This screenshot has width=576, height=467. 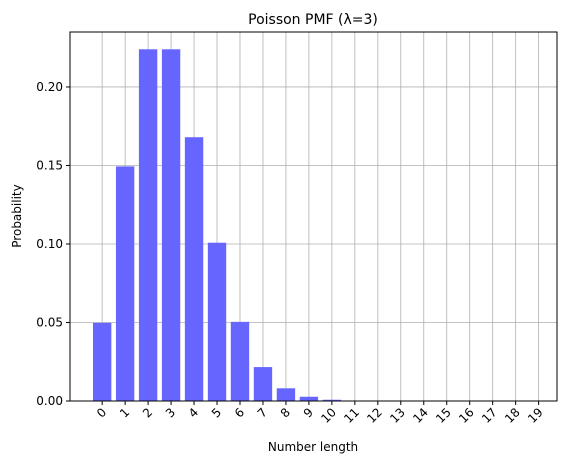 I want to click on chart-title: Poisson PMF (λ=3), so click(x=313, y=20).